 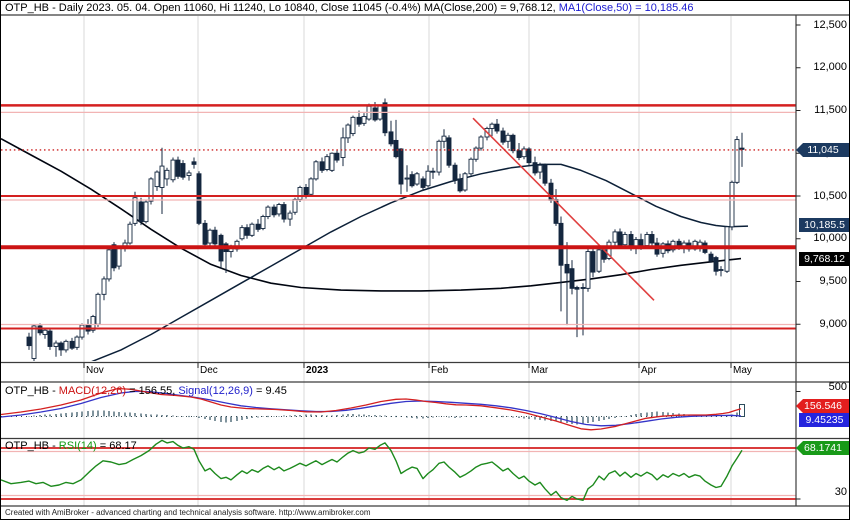 What do you see at coordinates (77, 446) in the screenshot?
I see `rsi-label: RSI(14)` at bounding box center [77, 446].